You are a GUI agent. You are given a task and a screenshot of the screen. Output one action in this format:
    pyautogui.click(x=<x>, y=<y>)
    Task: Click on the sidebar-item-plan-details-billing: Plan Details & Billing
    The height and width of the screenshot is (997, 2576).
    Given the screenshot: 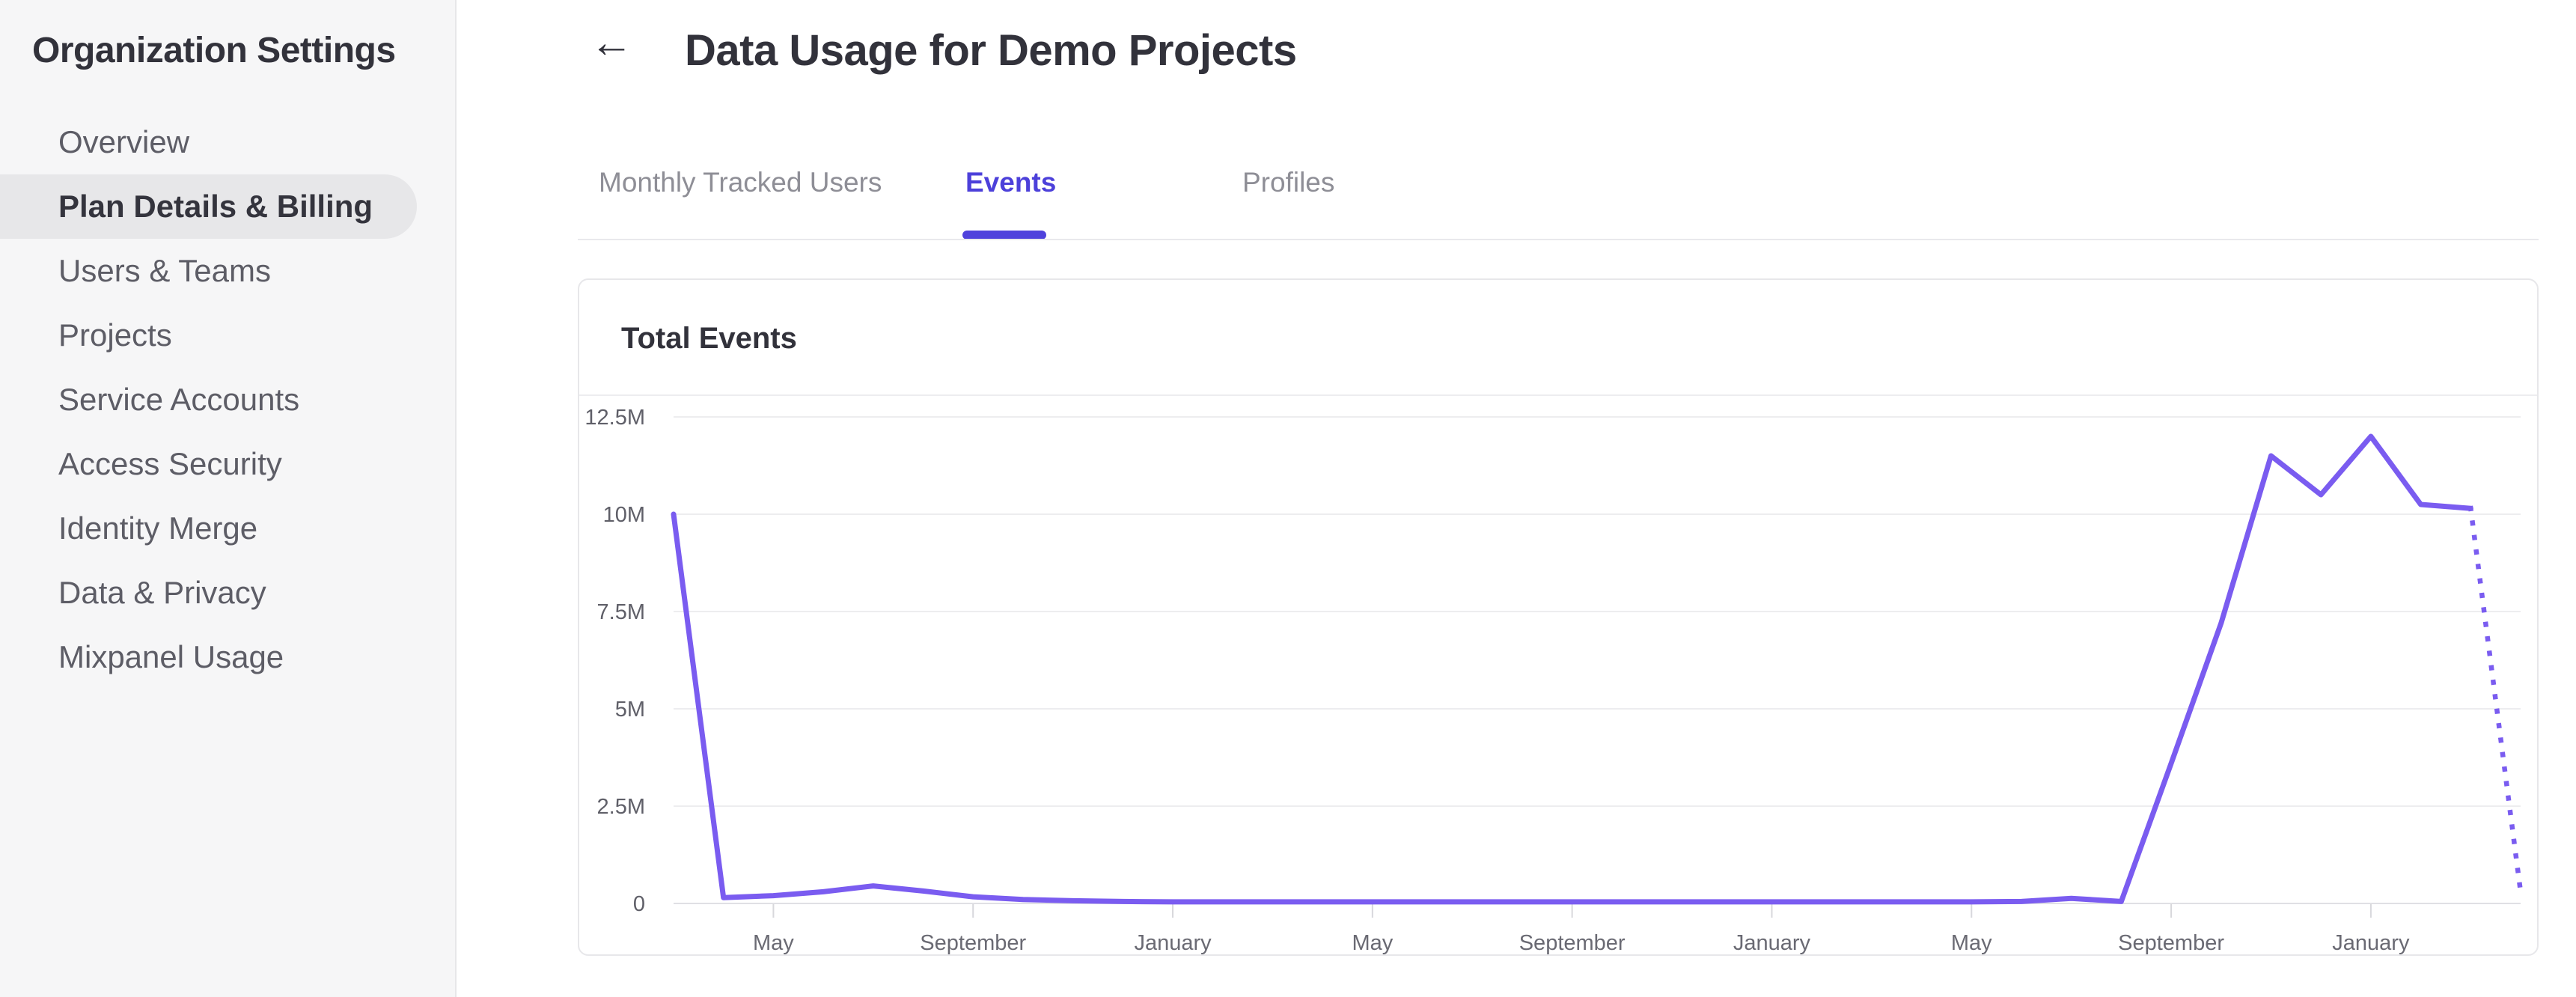 What is the action you would take?
    pyautogui.click(x=208, y=206)
    